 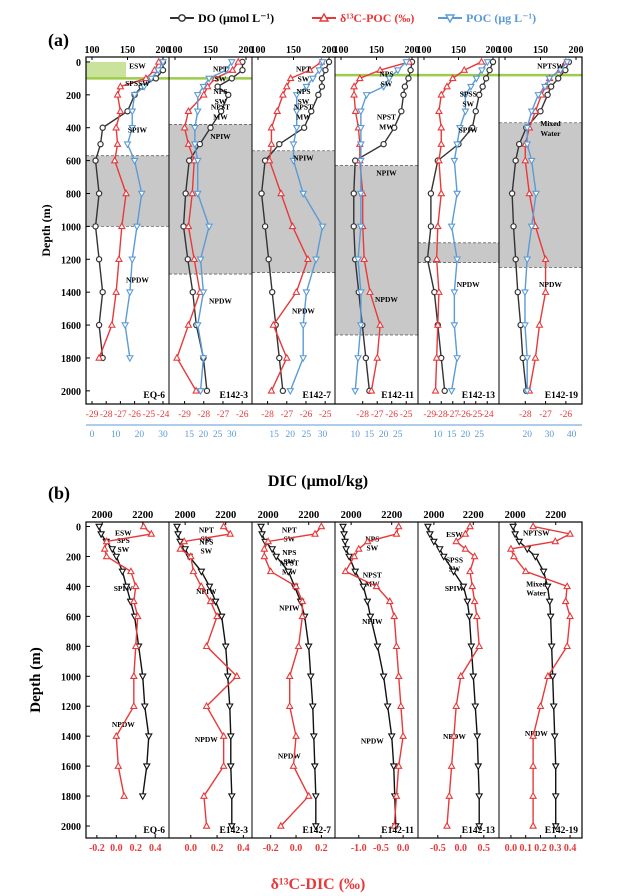 What do you see at coordinates (317, 831) in the screenshot?
I see `station-label: E142-7` at bounding box center [317, 831].